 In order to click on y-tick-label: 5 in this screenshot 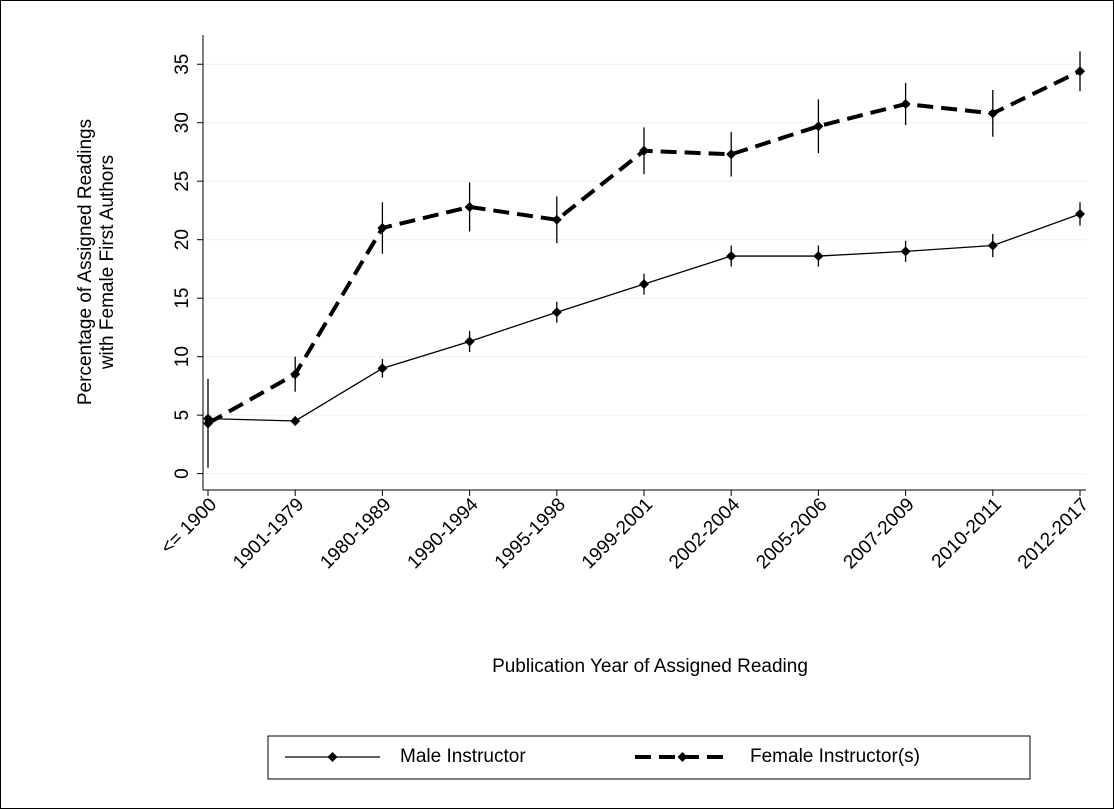, I will do `click(182, 415)`.